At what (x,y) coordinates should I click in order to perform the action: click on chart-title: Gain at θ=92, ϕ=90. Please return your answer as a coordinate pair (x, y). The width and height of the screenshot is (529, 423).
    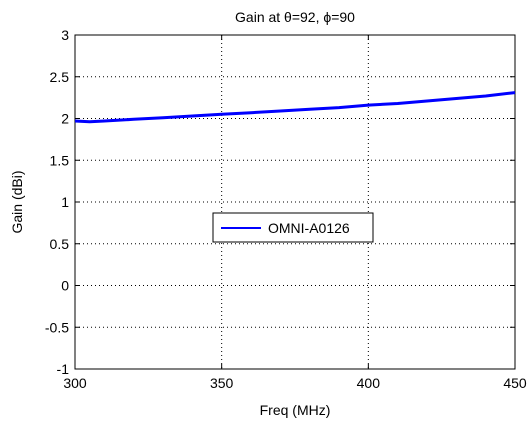
    Looking at the image, I should click on (295, 17).